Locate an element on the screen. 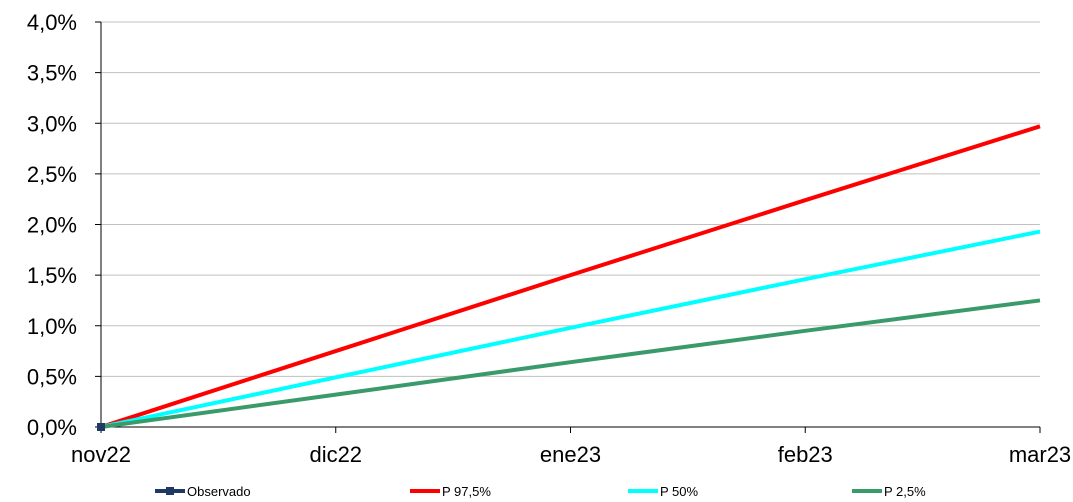  legend-marker is located at coordinates (170, 491).